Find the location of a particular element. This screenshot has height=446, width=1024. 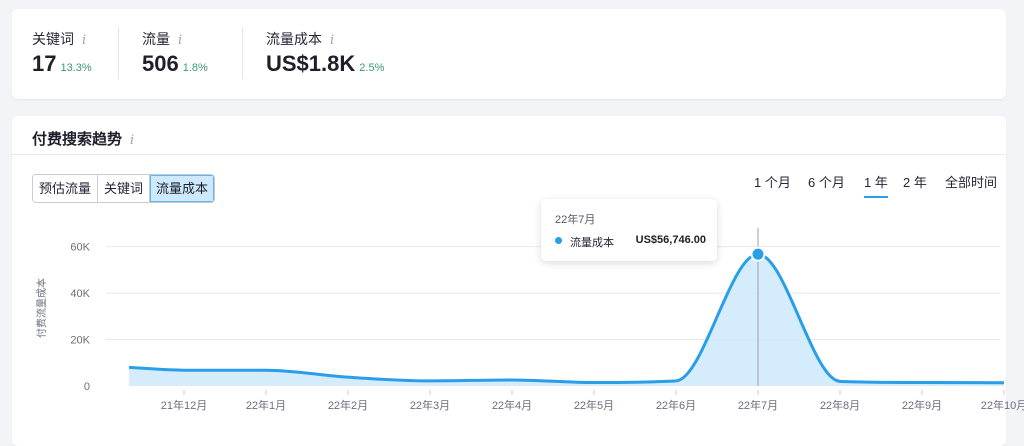

metric-change: 13.3% is located at coordinates (76, 68).